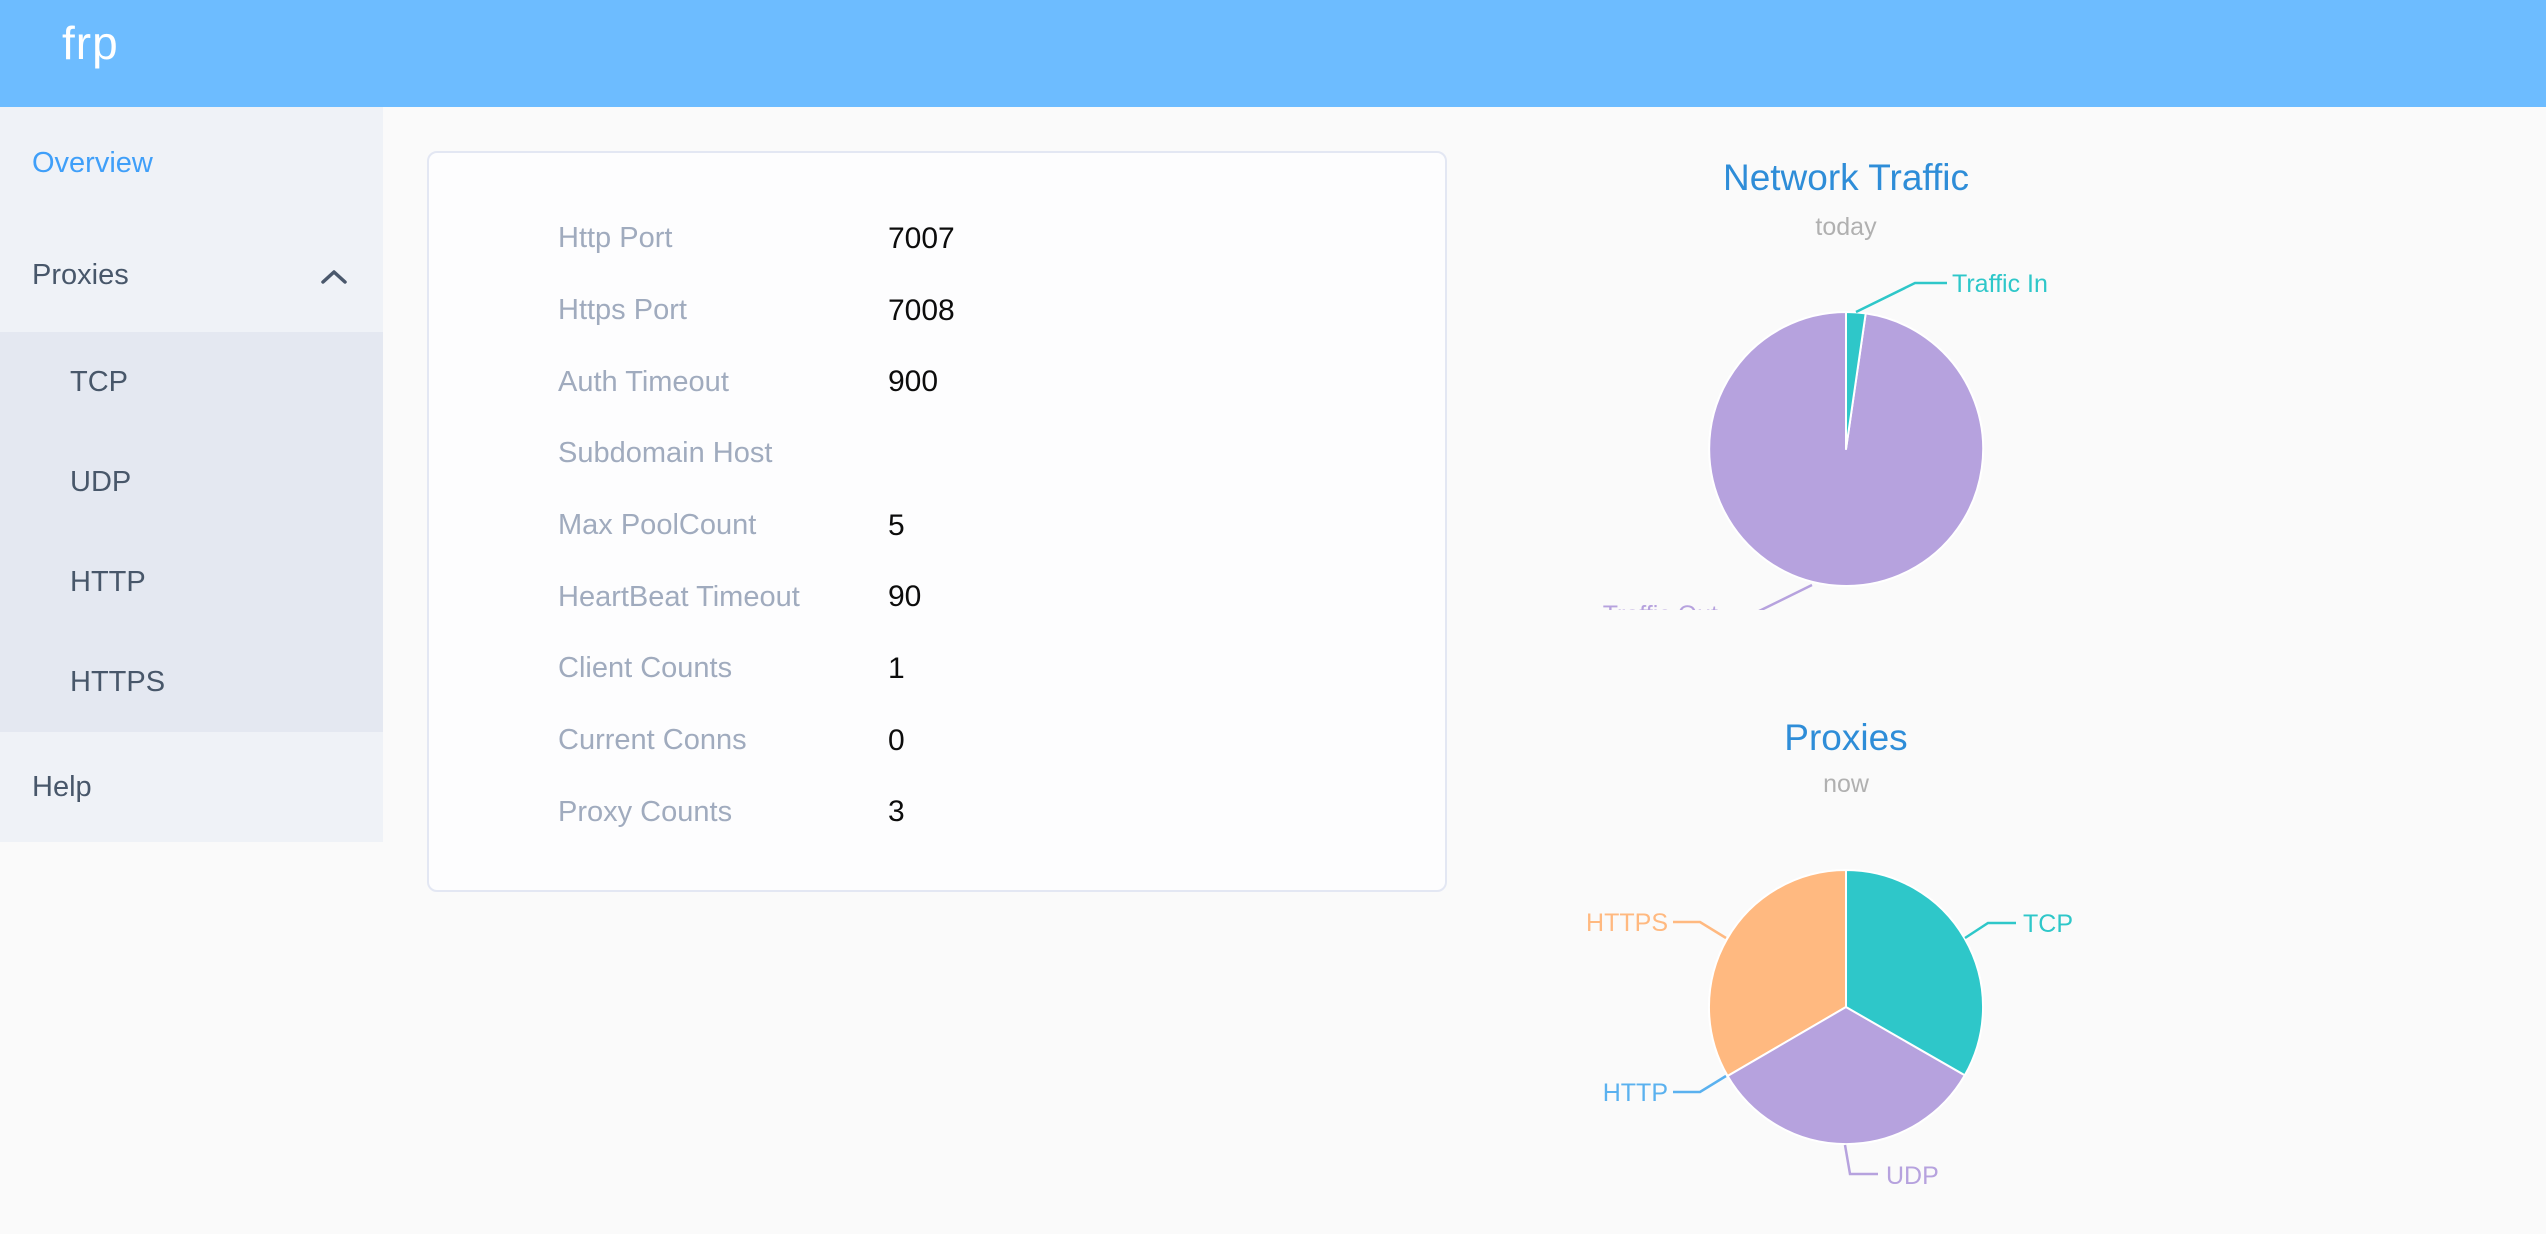  I want to click on sidebar-item-http-label: HTTP, so click(108, 582).